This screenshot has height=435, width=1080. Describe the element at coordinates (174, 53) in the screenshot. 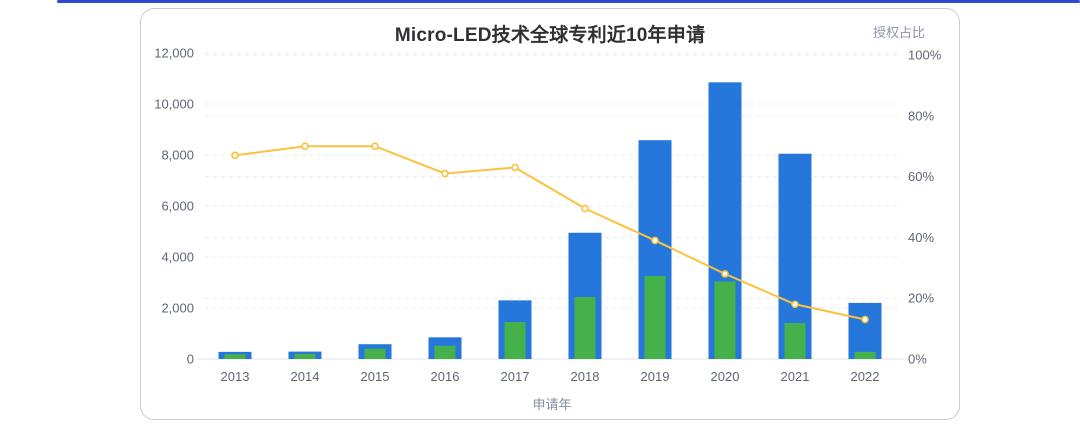

I see `y-left-tick-label: 12,000` at that location.